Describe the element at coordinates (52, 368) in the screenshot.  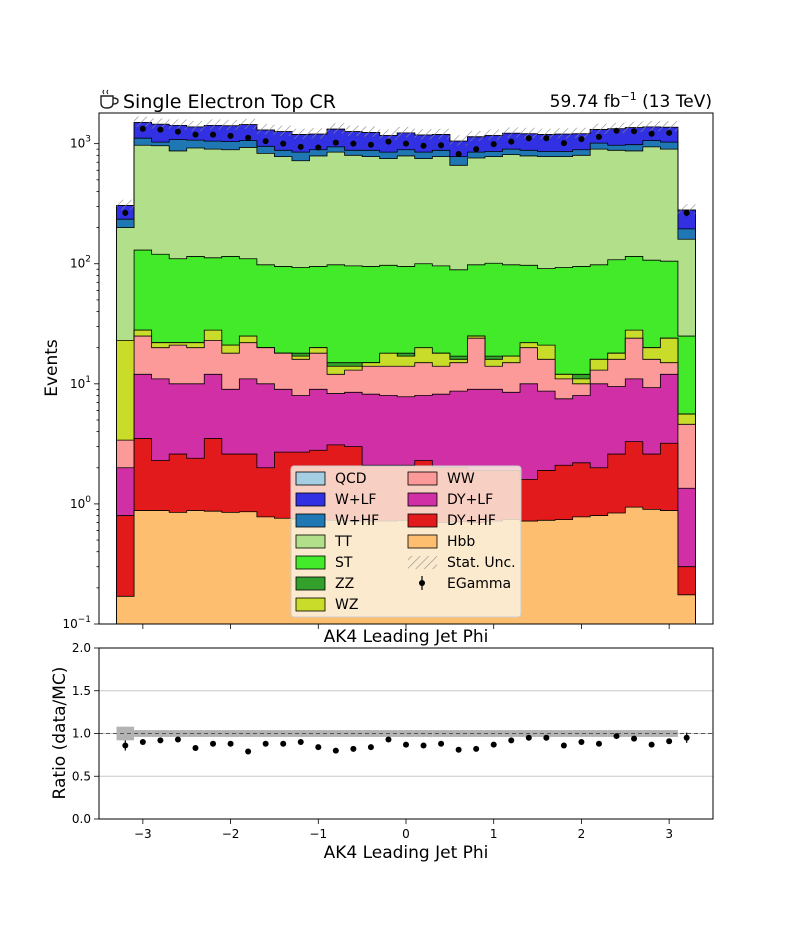
I see `main-y-axis-label: Events` at that location.